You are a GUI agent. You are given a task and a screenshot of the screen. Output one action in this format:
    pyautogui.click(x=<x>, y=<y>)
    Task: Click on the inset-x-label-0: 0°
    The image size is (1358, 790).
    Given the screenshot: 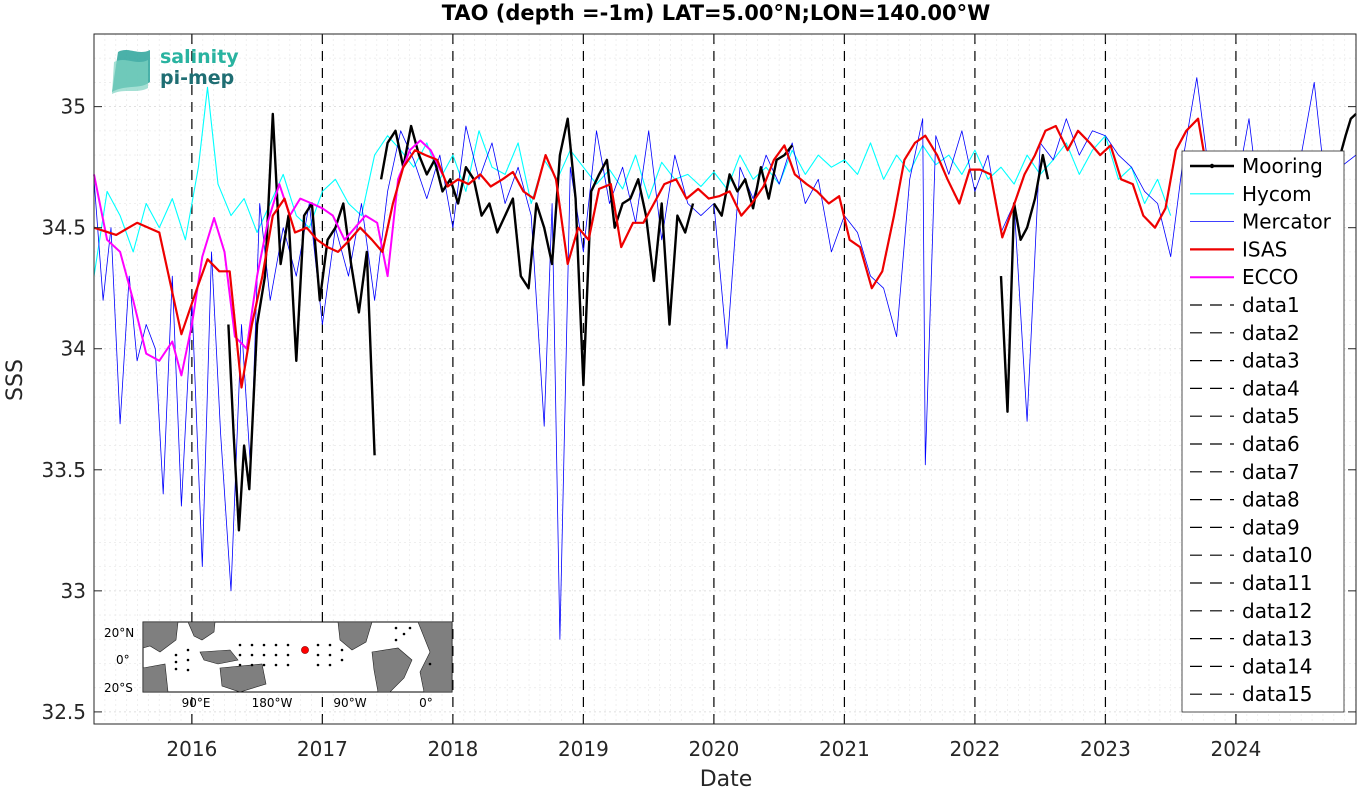 What is the action you would take?
    pyautogui.click(x=426, y=703)
    